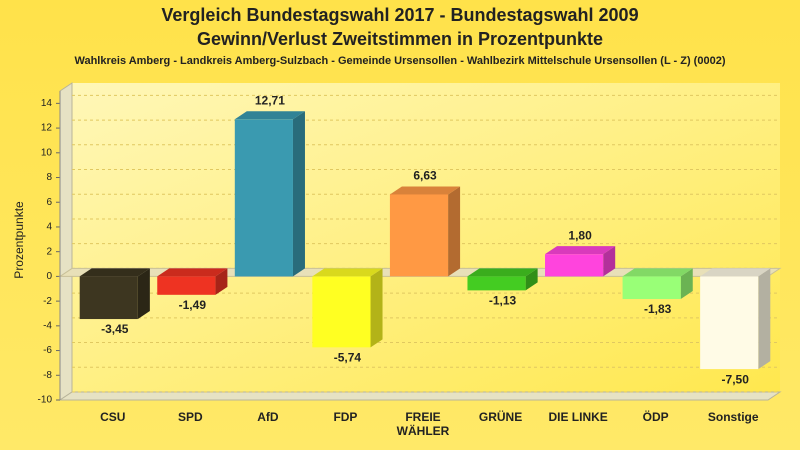  I want to click on x-tick-label: ÖDP, so click(656, 416).